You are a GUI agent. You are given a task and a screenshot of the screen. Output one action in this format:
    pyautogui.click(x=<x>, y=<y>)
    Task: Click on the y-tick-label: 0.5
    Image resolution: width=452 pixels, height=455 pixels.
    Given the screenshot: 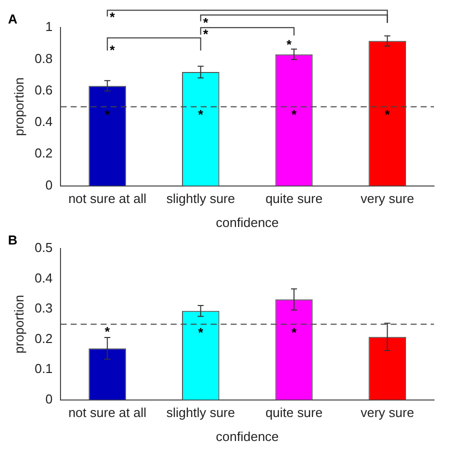 What is the action you would take?
    pyautogui.click(x=43, y=248)
    